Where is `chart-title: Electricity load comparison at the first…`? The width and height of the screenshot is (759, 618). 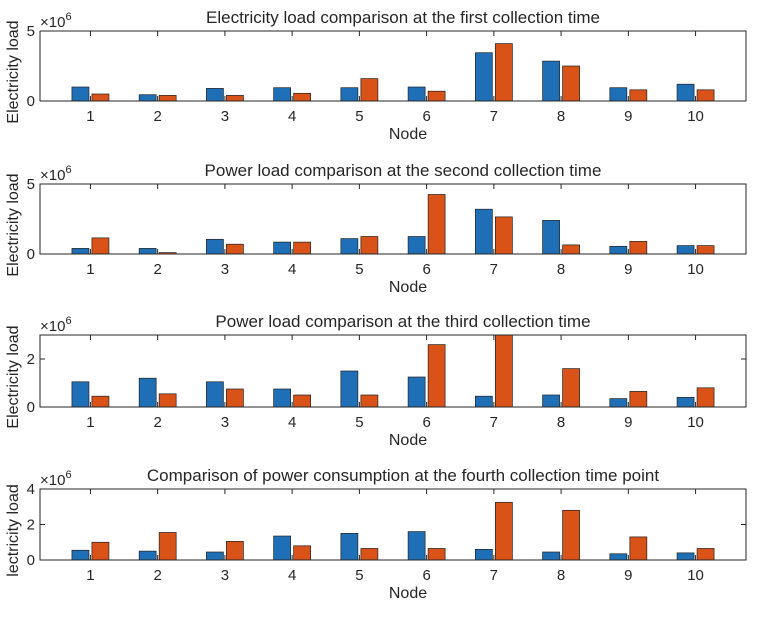
chart-title: Electricity load comparison at the first… is located at coordinates (403, 17).